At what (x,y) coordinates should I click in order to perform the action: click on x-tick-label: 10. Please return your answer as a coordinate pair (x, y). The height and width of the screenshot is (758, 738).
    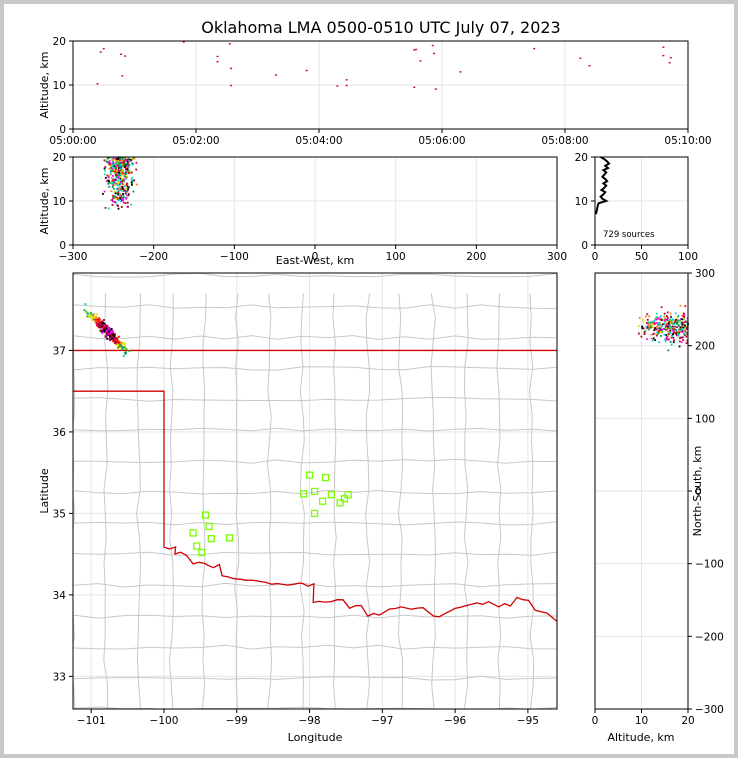
    Looking at the image, I should click on (641, 721).